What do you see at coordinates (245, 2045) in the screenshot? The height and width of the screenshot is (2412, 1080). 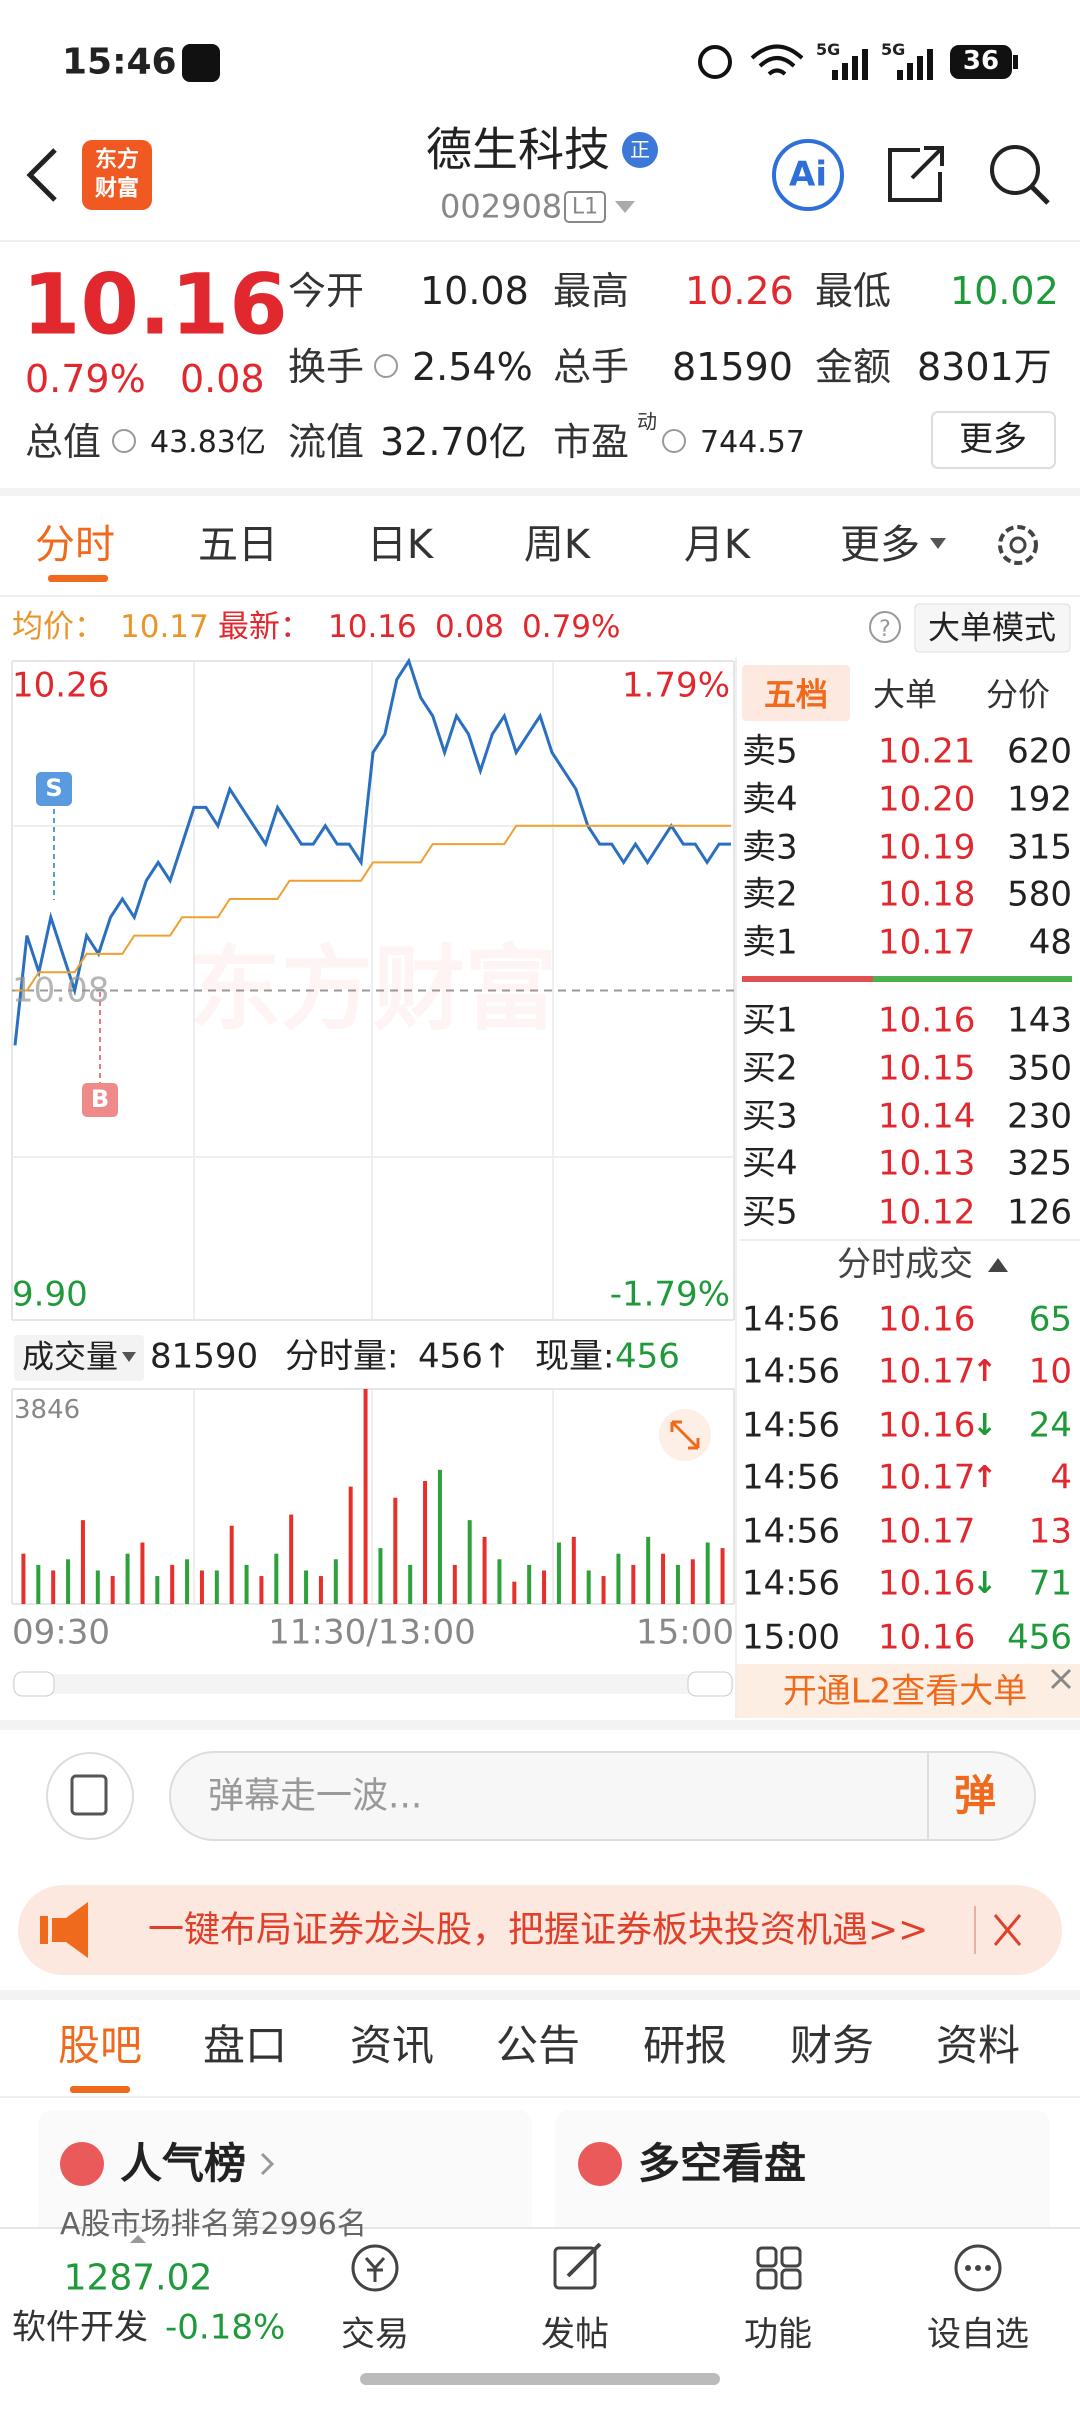 I see `section-tab: 盘口` at bounding box center [245, 2045].